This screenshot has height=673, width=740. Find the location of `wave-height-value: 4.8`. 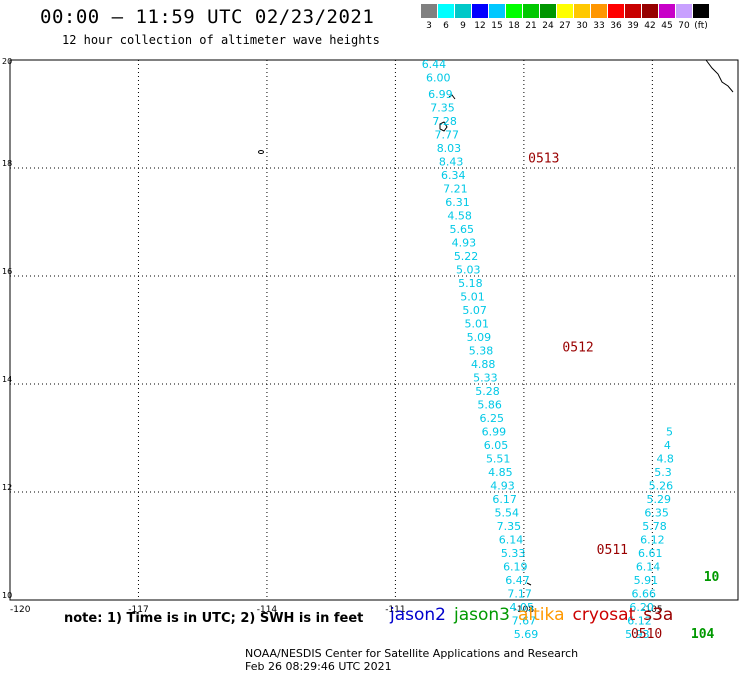

wave-height-value: 4.8 is located at coordinates (665, 458).